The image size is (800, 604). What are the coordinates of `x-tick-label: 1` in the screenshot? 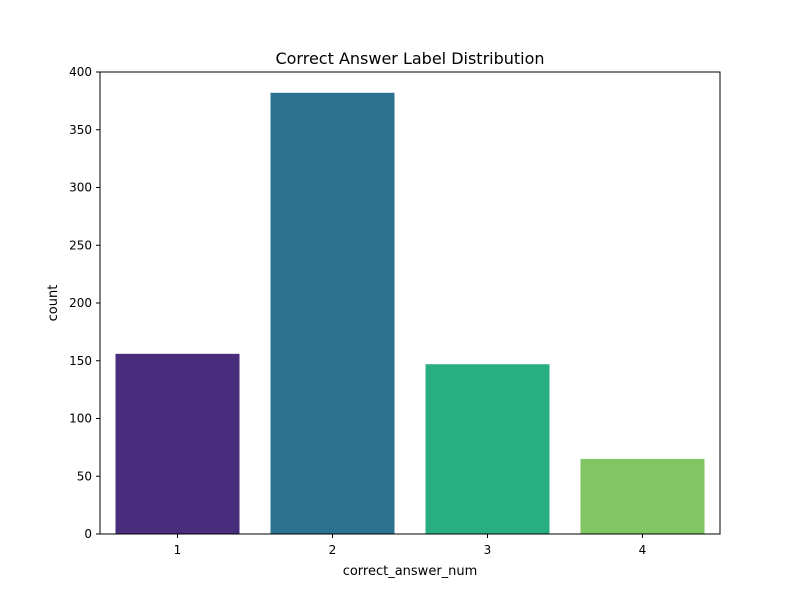 It's located at (178, 550).